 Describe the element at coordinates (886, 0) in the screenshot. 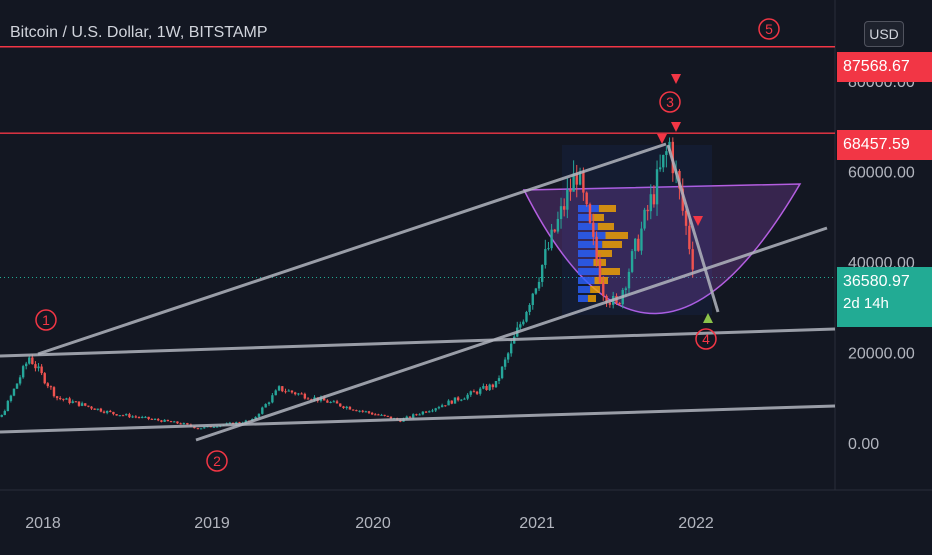

I see `price-axis-tick-label: 100000.00` at that location.